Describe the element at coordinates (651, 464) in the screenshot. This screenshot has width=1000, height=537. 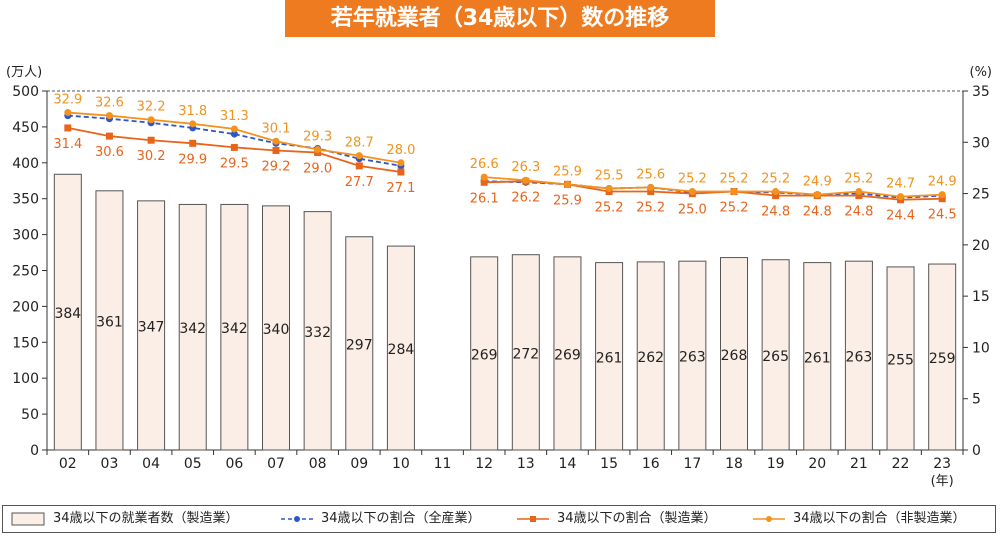
I see `x-axis-tick-label: 16` at that location.